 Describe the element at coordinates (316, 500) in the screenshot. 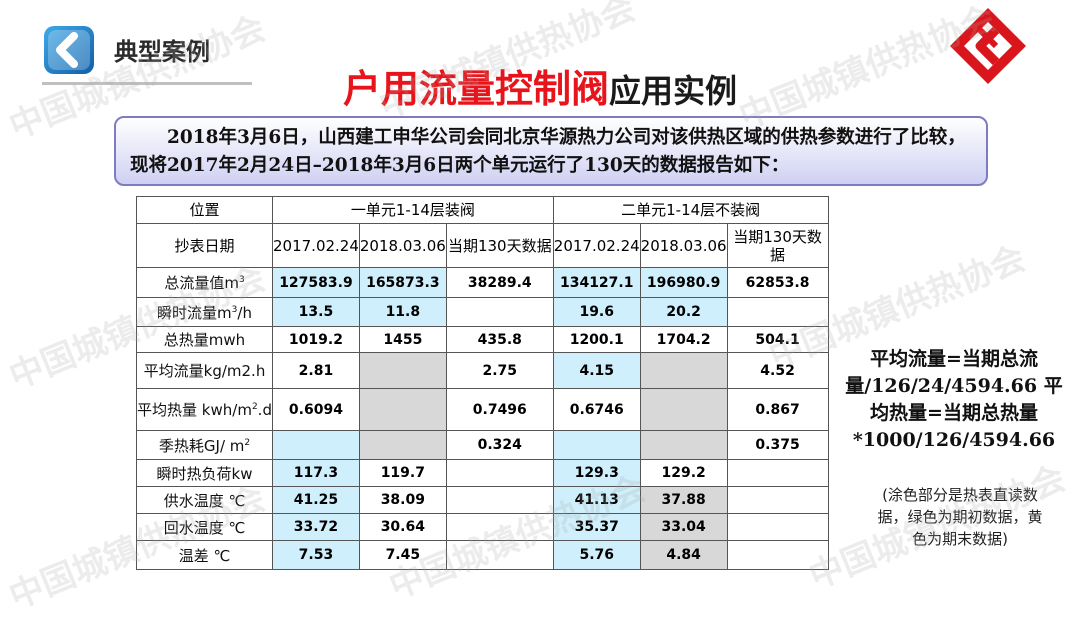

I see `table-cell: 41.25` at that location.